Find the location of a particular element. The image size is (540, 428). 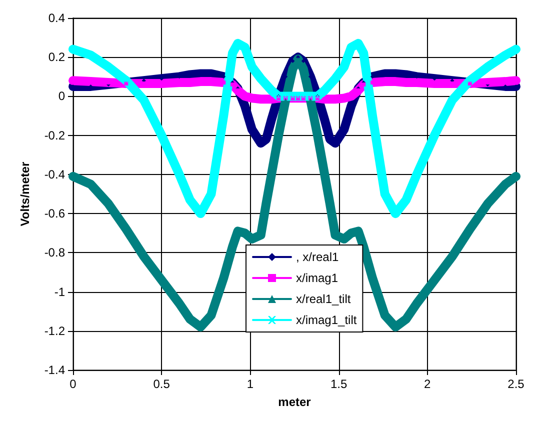

y-tick-label: -0.4 is located at coordinates (55, 174).